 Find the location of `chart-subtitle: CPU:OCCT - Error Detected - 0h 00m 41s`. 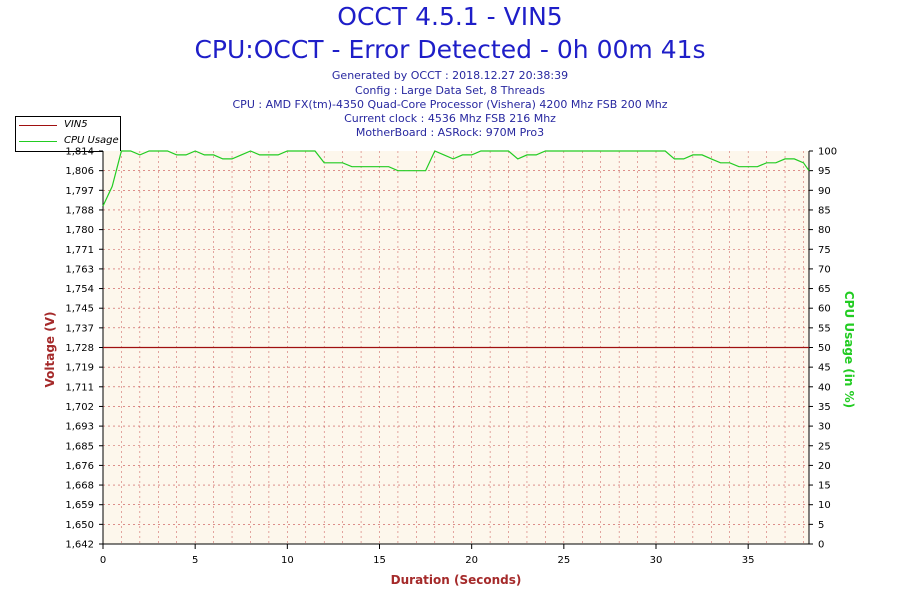

chart-subtitle: CPU:OCCT - Error Detected - 0h 00m 41s is located at coordinates (450, 49).